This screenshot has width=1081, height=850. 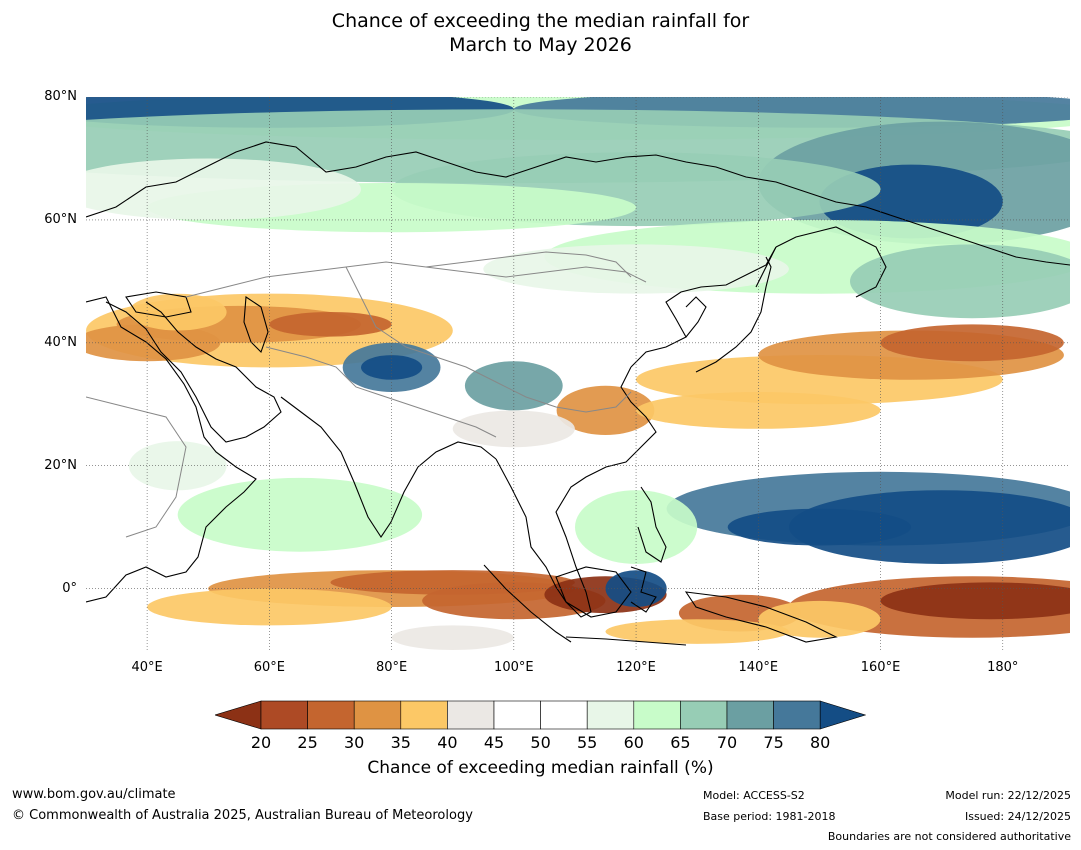 I want to click on border-africa, so click(x=136, y=467).